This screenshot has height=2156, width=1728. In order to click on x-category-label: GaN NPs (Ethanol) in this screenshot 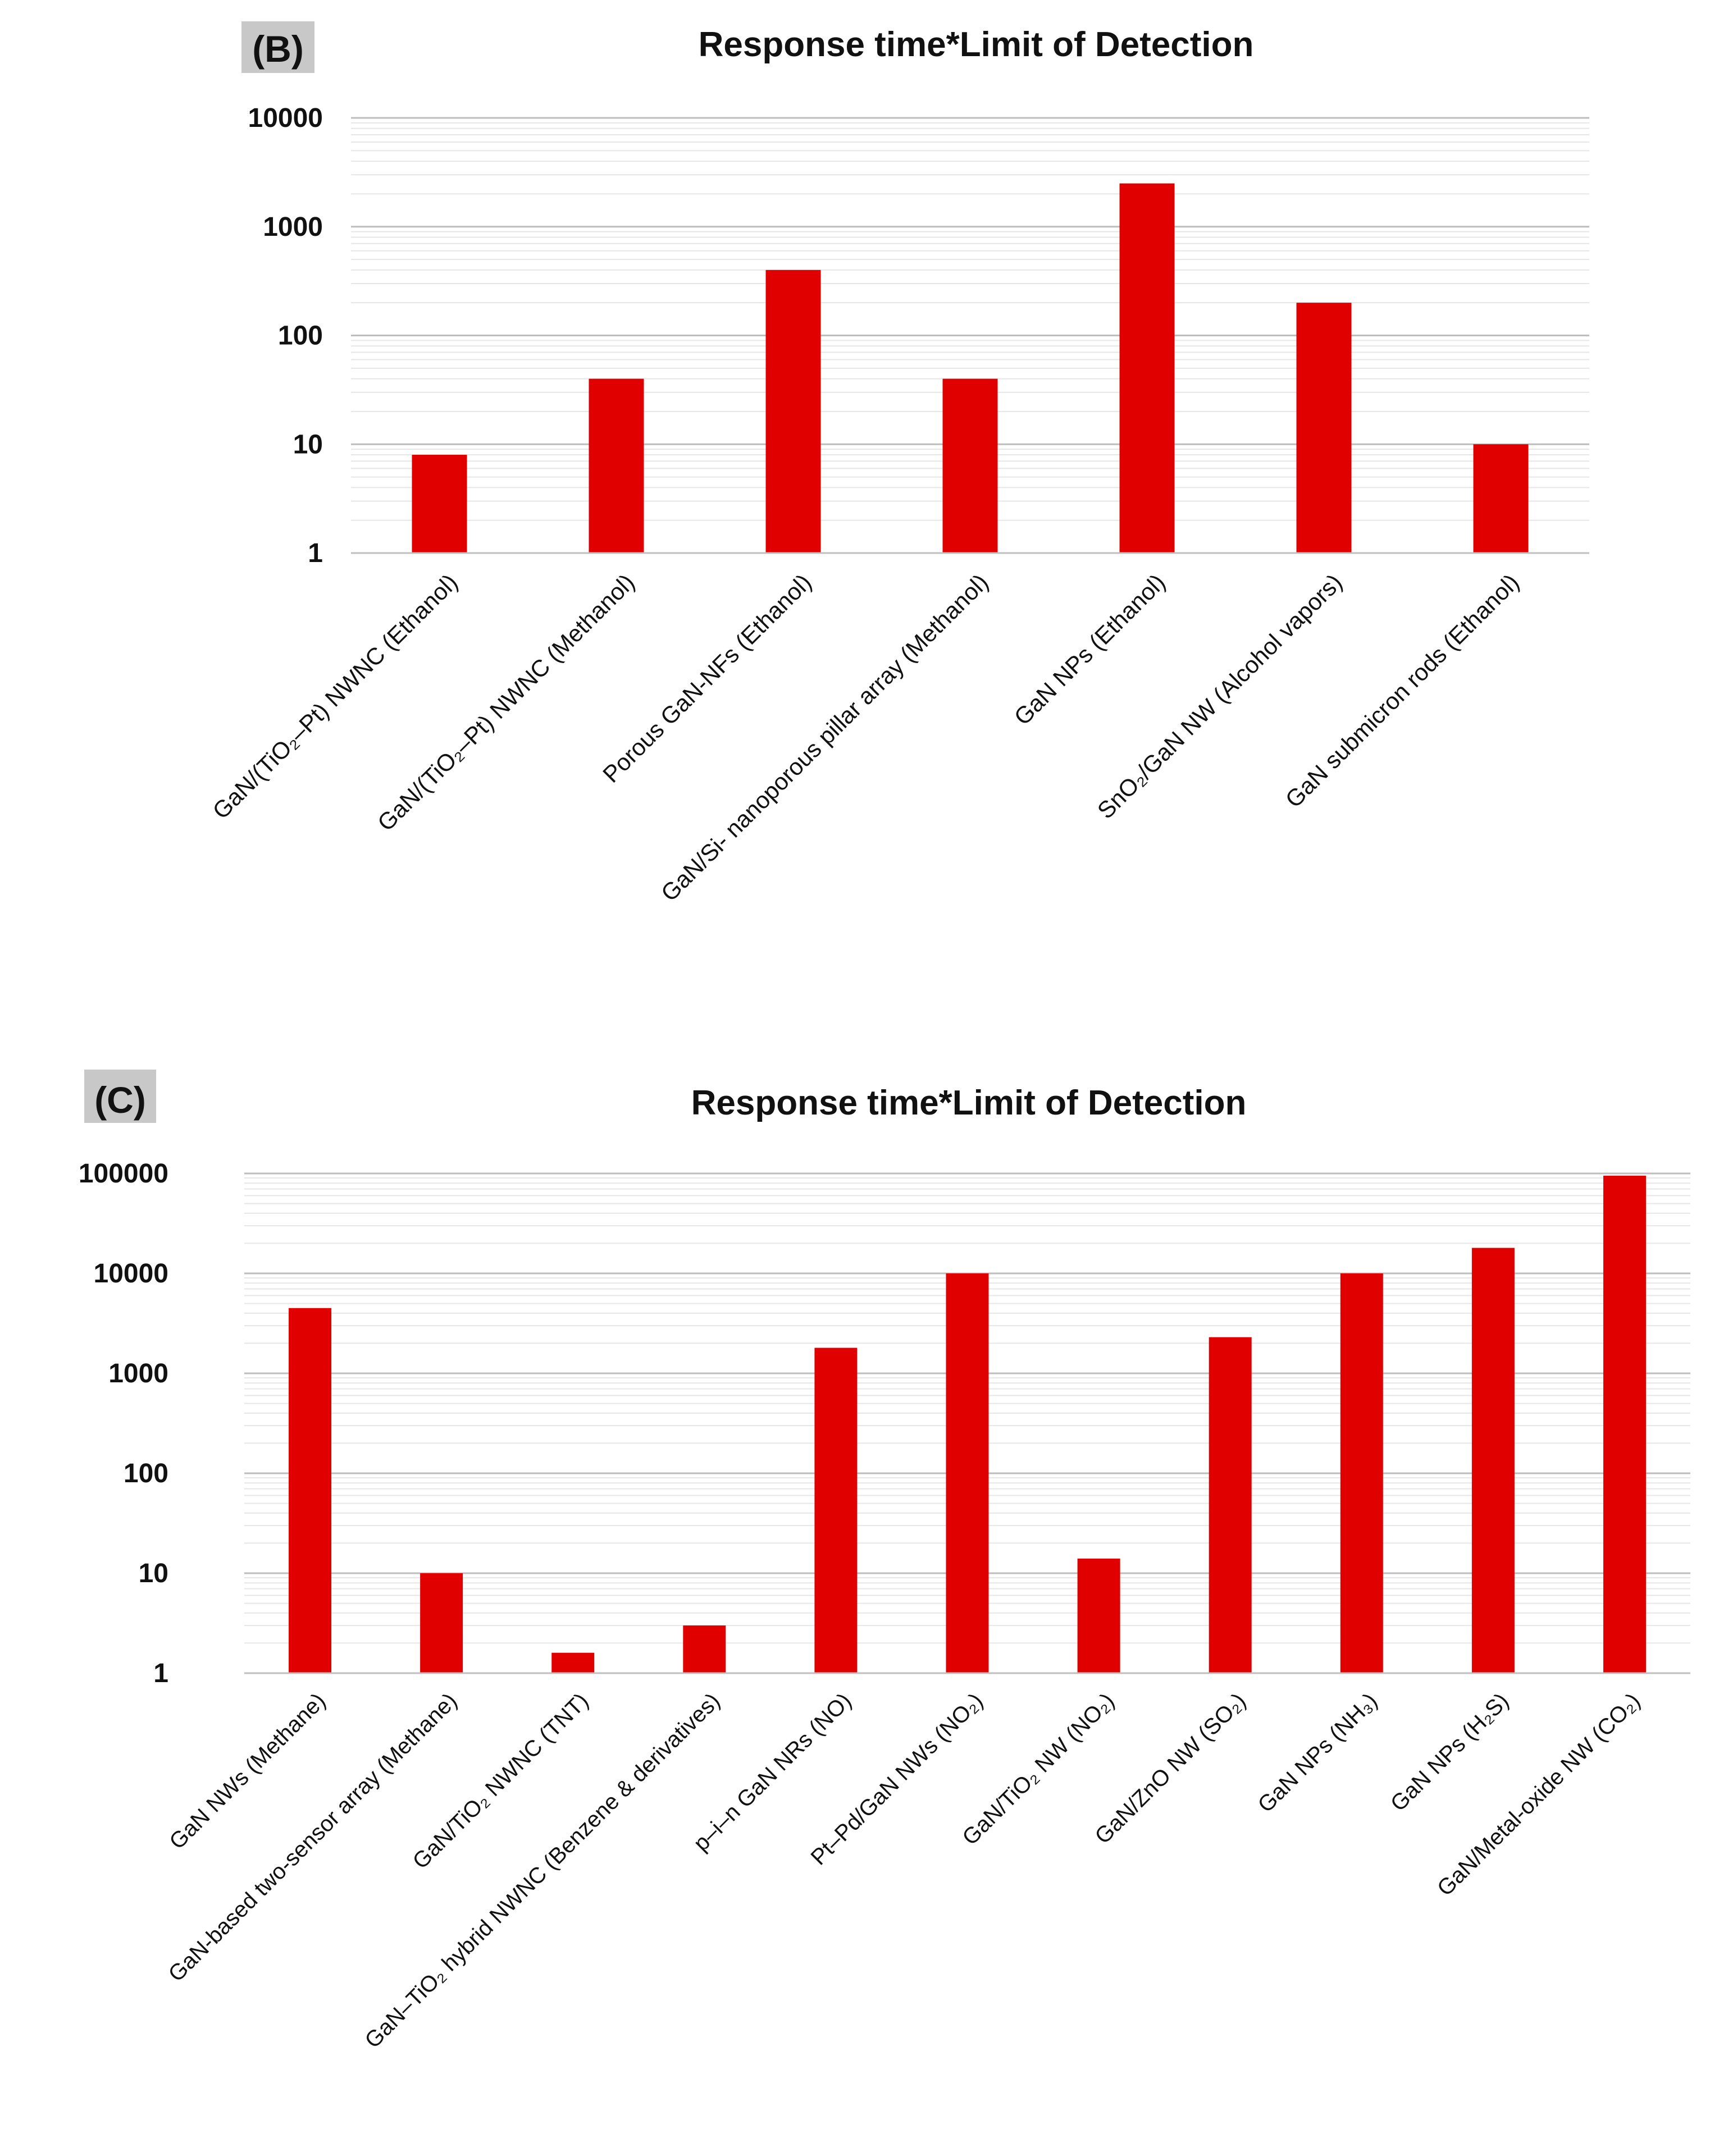, I will do `click(1089, 649)`.